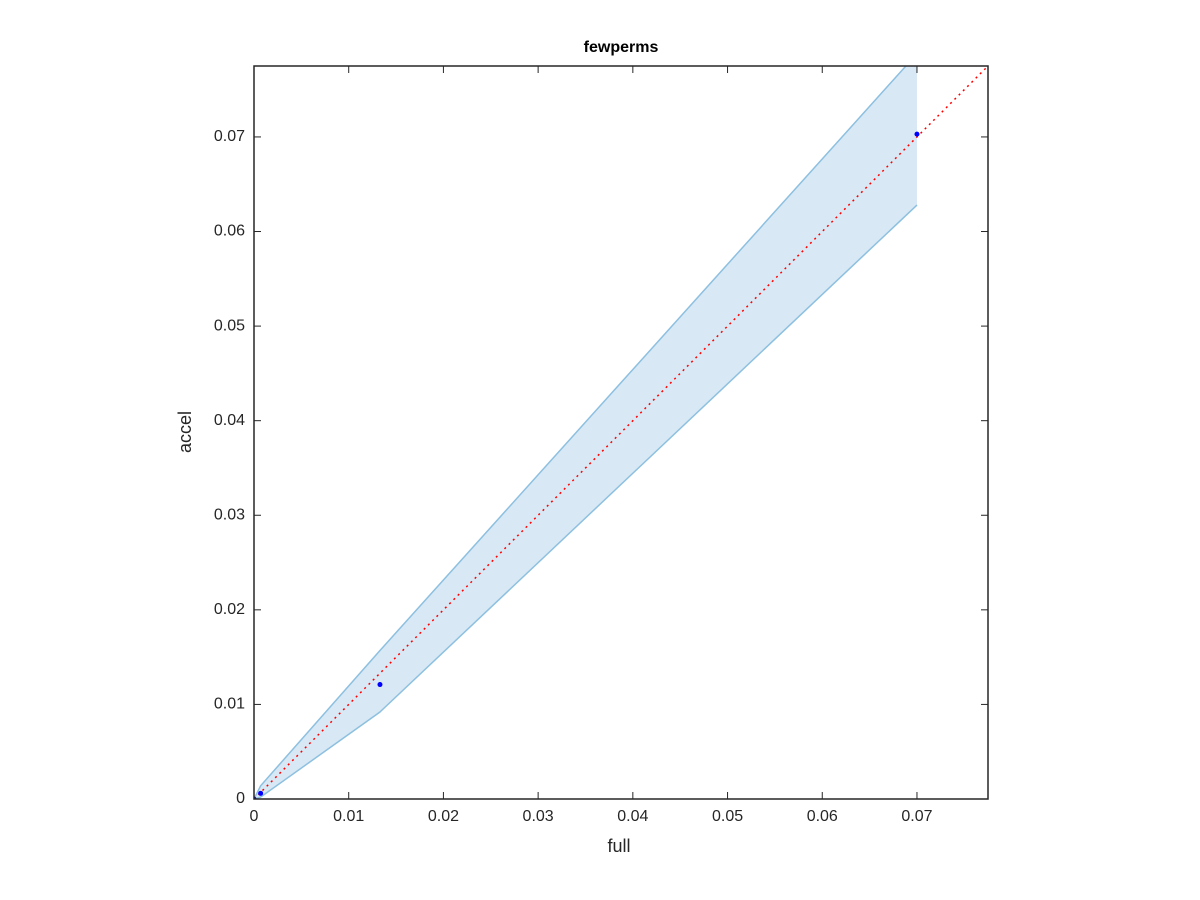  What do you see at coordinates (229, 609) in the screenshot?
I see `y-tick-label: 0.02` at bounding box center [229, 609].